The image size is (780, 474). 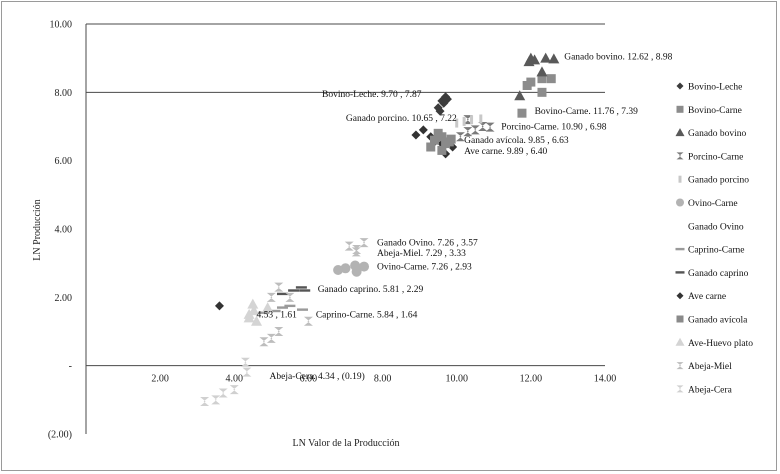 What do you see at coordinates (680, 389) in the screenshot?
I see `legend-marker-abeja-cera` at bounding box center [680, 389].